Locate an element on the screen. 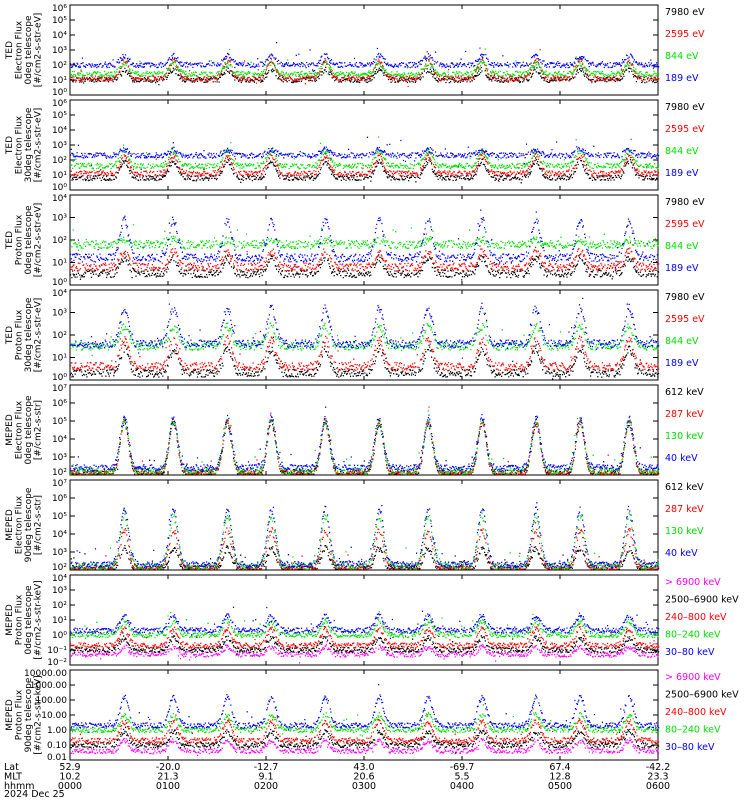 This screenshot has height=800, width=750. series-130-kev is located at coordinates (365, 538).